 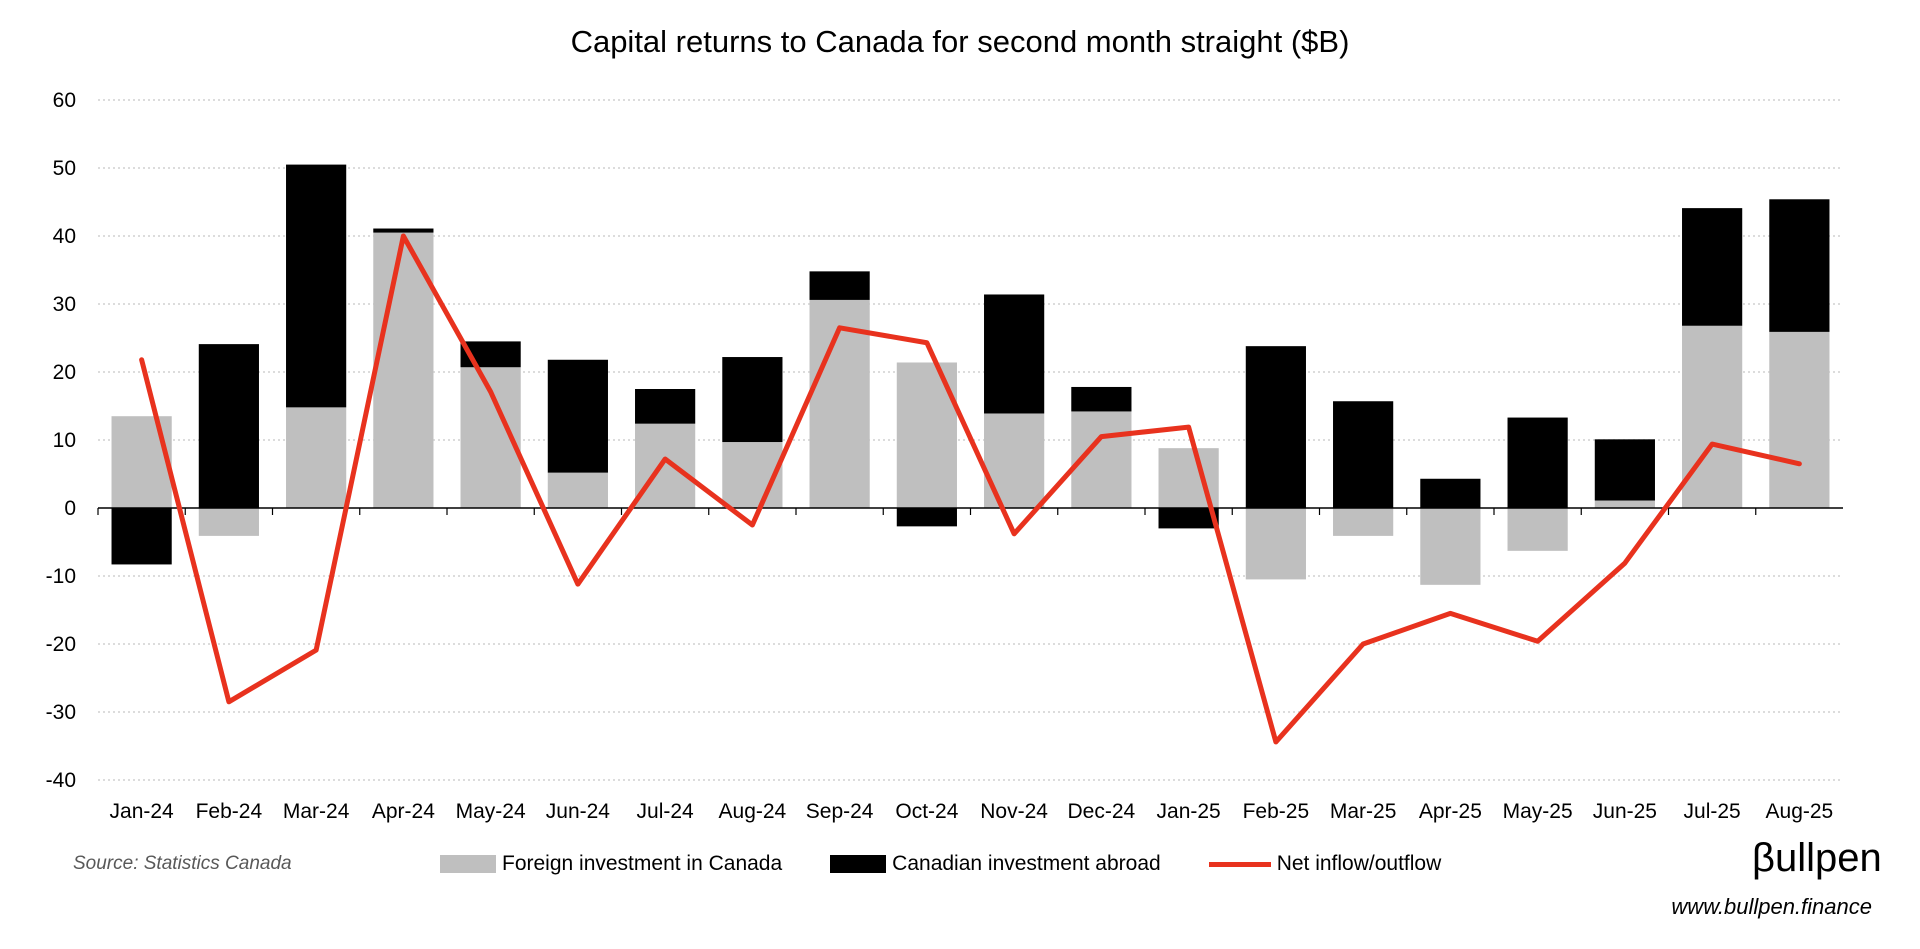 I want to click on x-tick-label: Aug-24, so click(x=753, y=811).